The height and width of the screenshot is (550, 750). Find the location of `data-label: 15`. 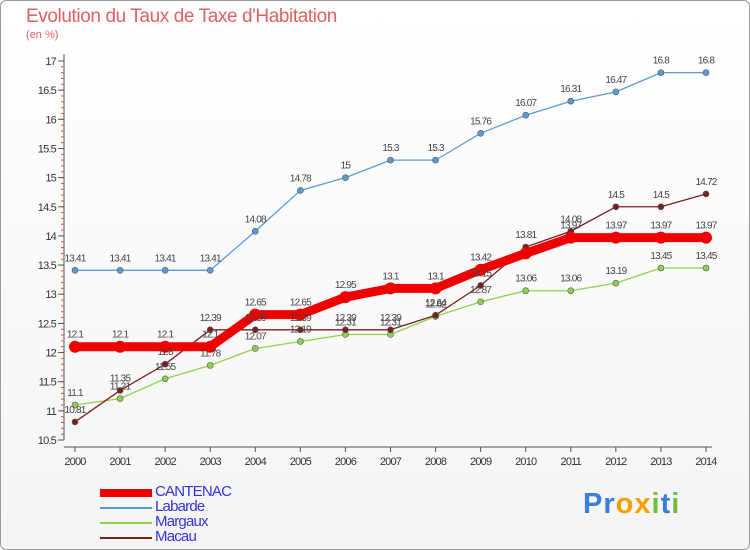

data-label: 15 is located at coordinates (346, 166).